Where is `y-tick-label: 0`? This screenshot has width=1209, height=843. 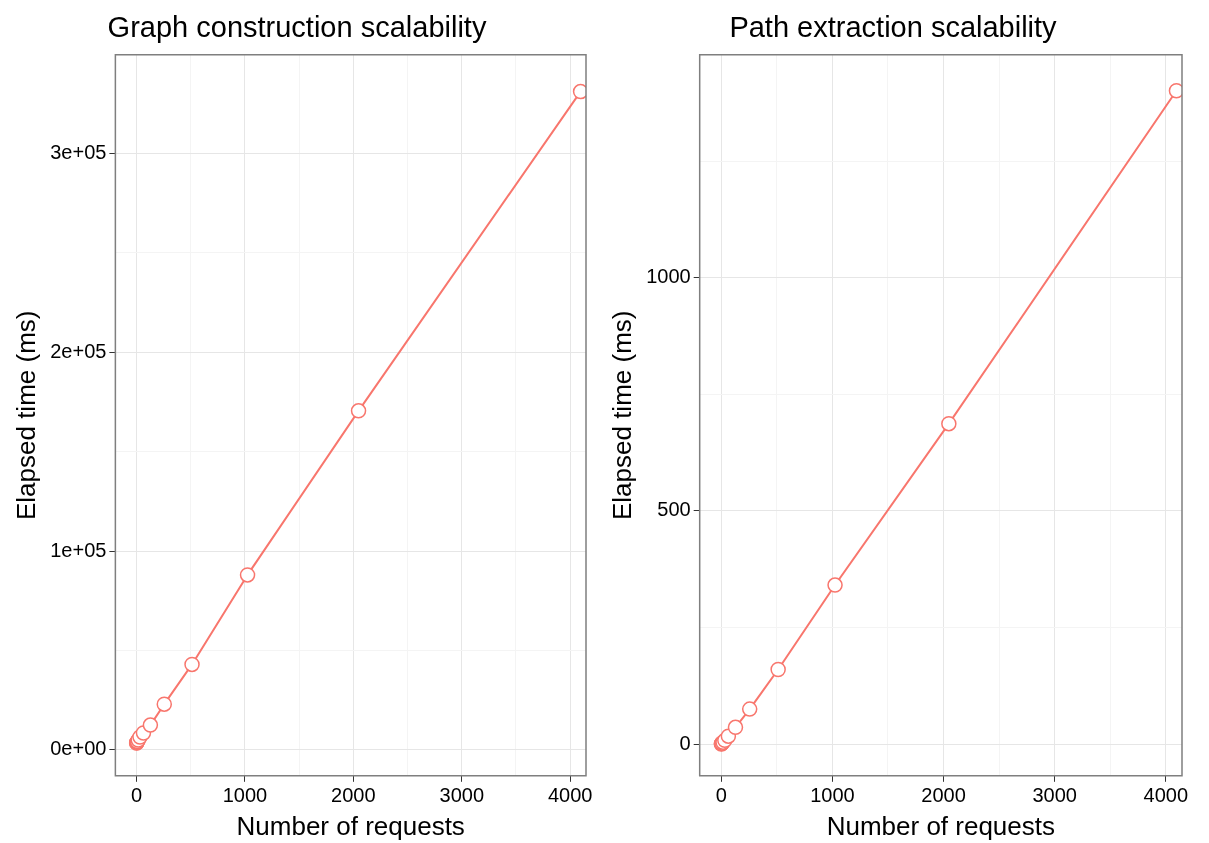 y-tick-label: 0 is located at coordinates (685, 742).